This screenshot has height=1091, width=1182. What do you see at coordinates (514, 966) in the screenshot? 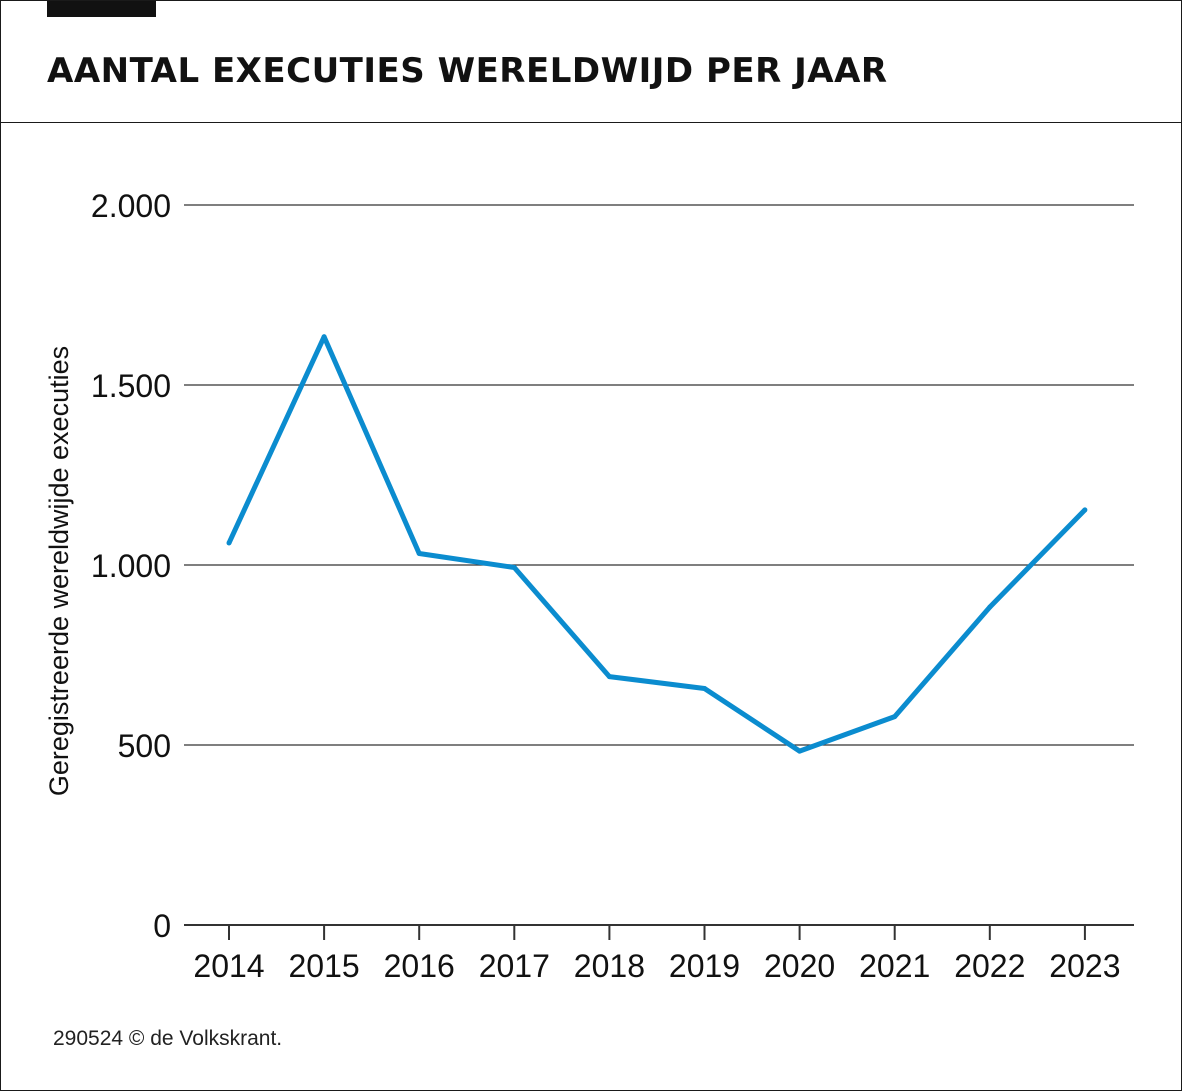
I see `x-tick-label: 2017` at bounding box center [514, 966].